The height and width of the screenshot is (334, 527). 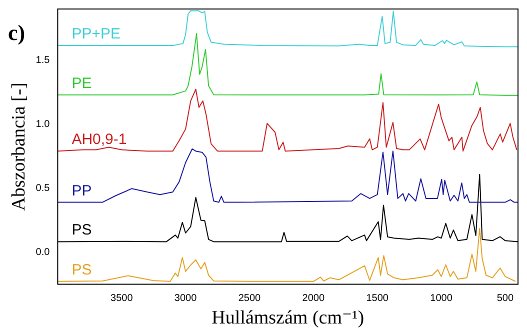 What do you see at coordinates (377, 298) in the screenshot?
I see `x-tick-label: 1500` at bounding box center [377, 298].